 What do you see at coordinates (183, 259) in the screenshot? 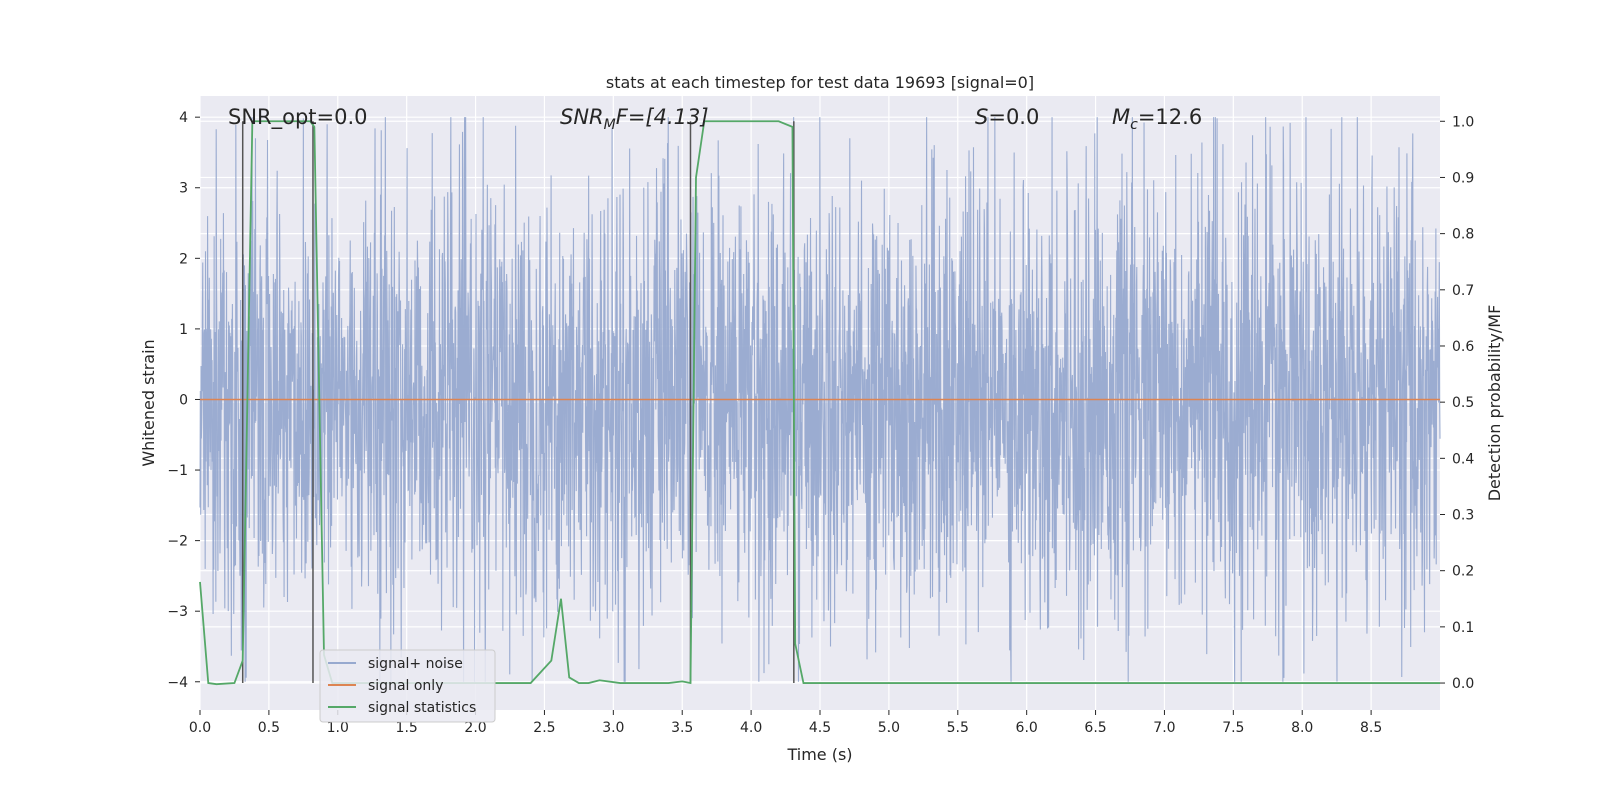
I see `y-left-tick-label: 2` at bounding box center [183, 259].